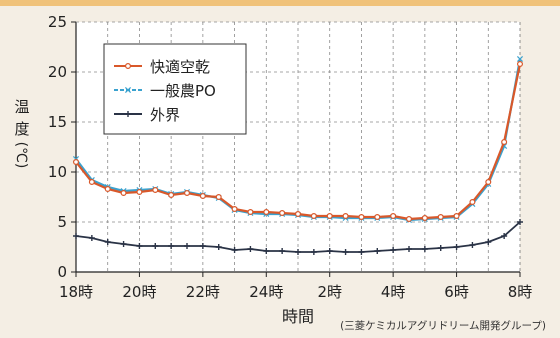  Describe the element at coordinates (62, 222) in the screenshot. I see `y-tick-label: 5` at that location.